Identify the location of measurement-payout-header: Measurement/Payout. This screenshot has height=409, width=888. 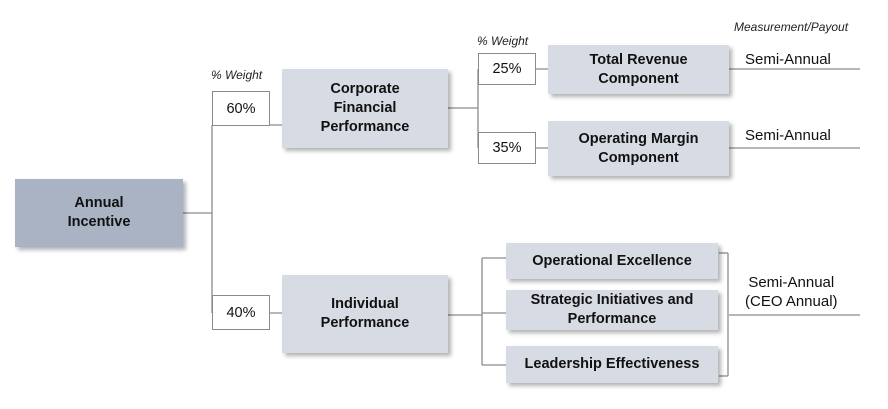
(791, 27).